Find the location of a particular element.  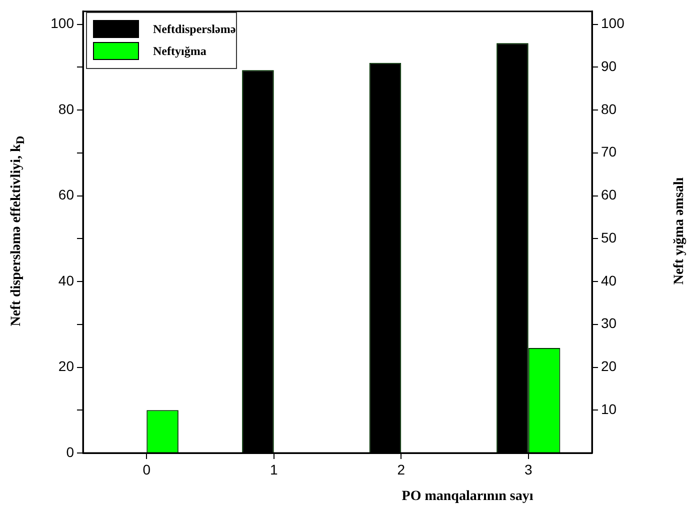

y-tick-label: 60 is located at coordinates (66, 194).